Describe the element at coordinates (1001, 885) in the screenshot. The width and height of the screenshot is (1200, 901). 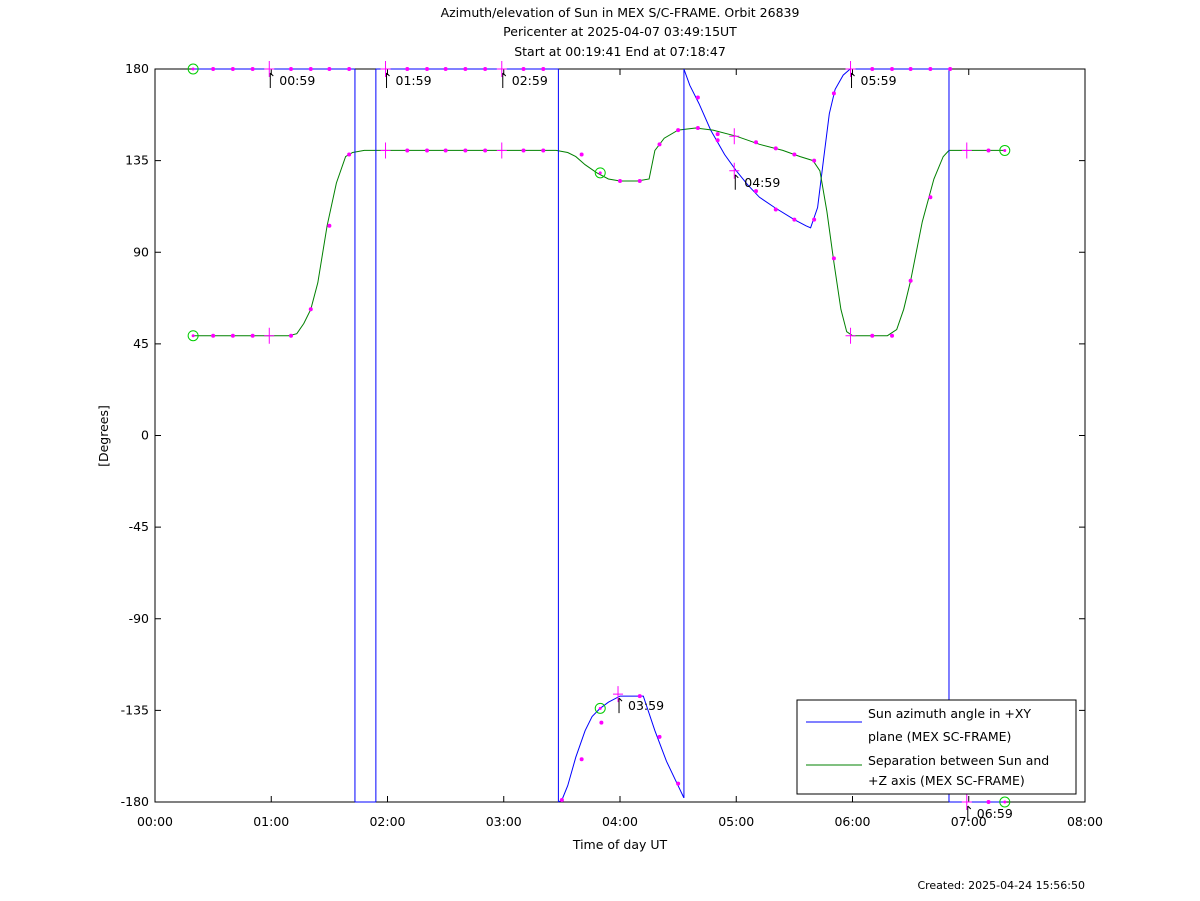
I see `created-timestamp: Created: 2025-04-24 15:56:50` at that location.